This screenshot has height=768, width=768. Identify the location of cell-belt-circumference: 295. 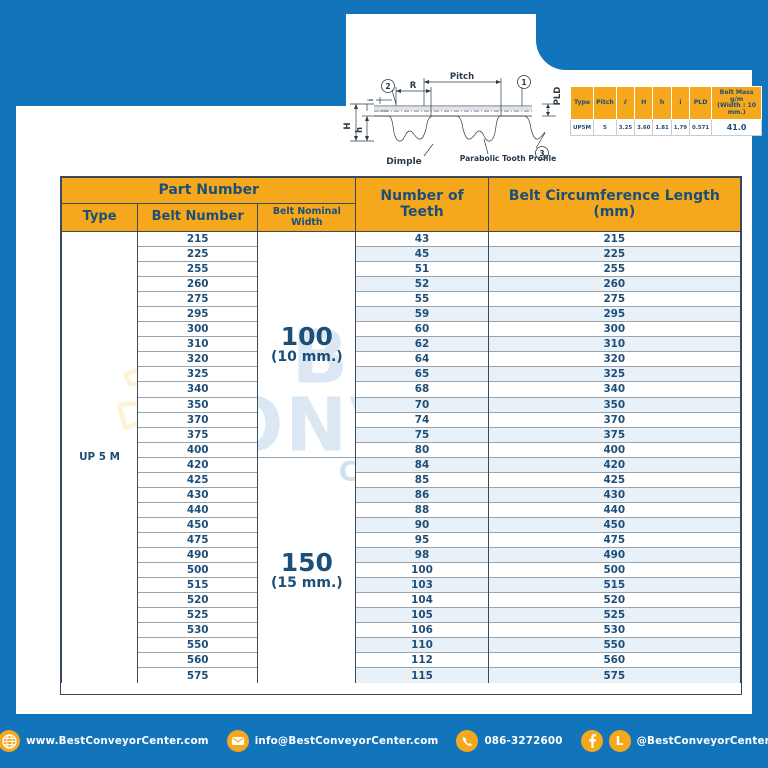
(614, 314).